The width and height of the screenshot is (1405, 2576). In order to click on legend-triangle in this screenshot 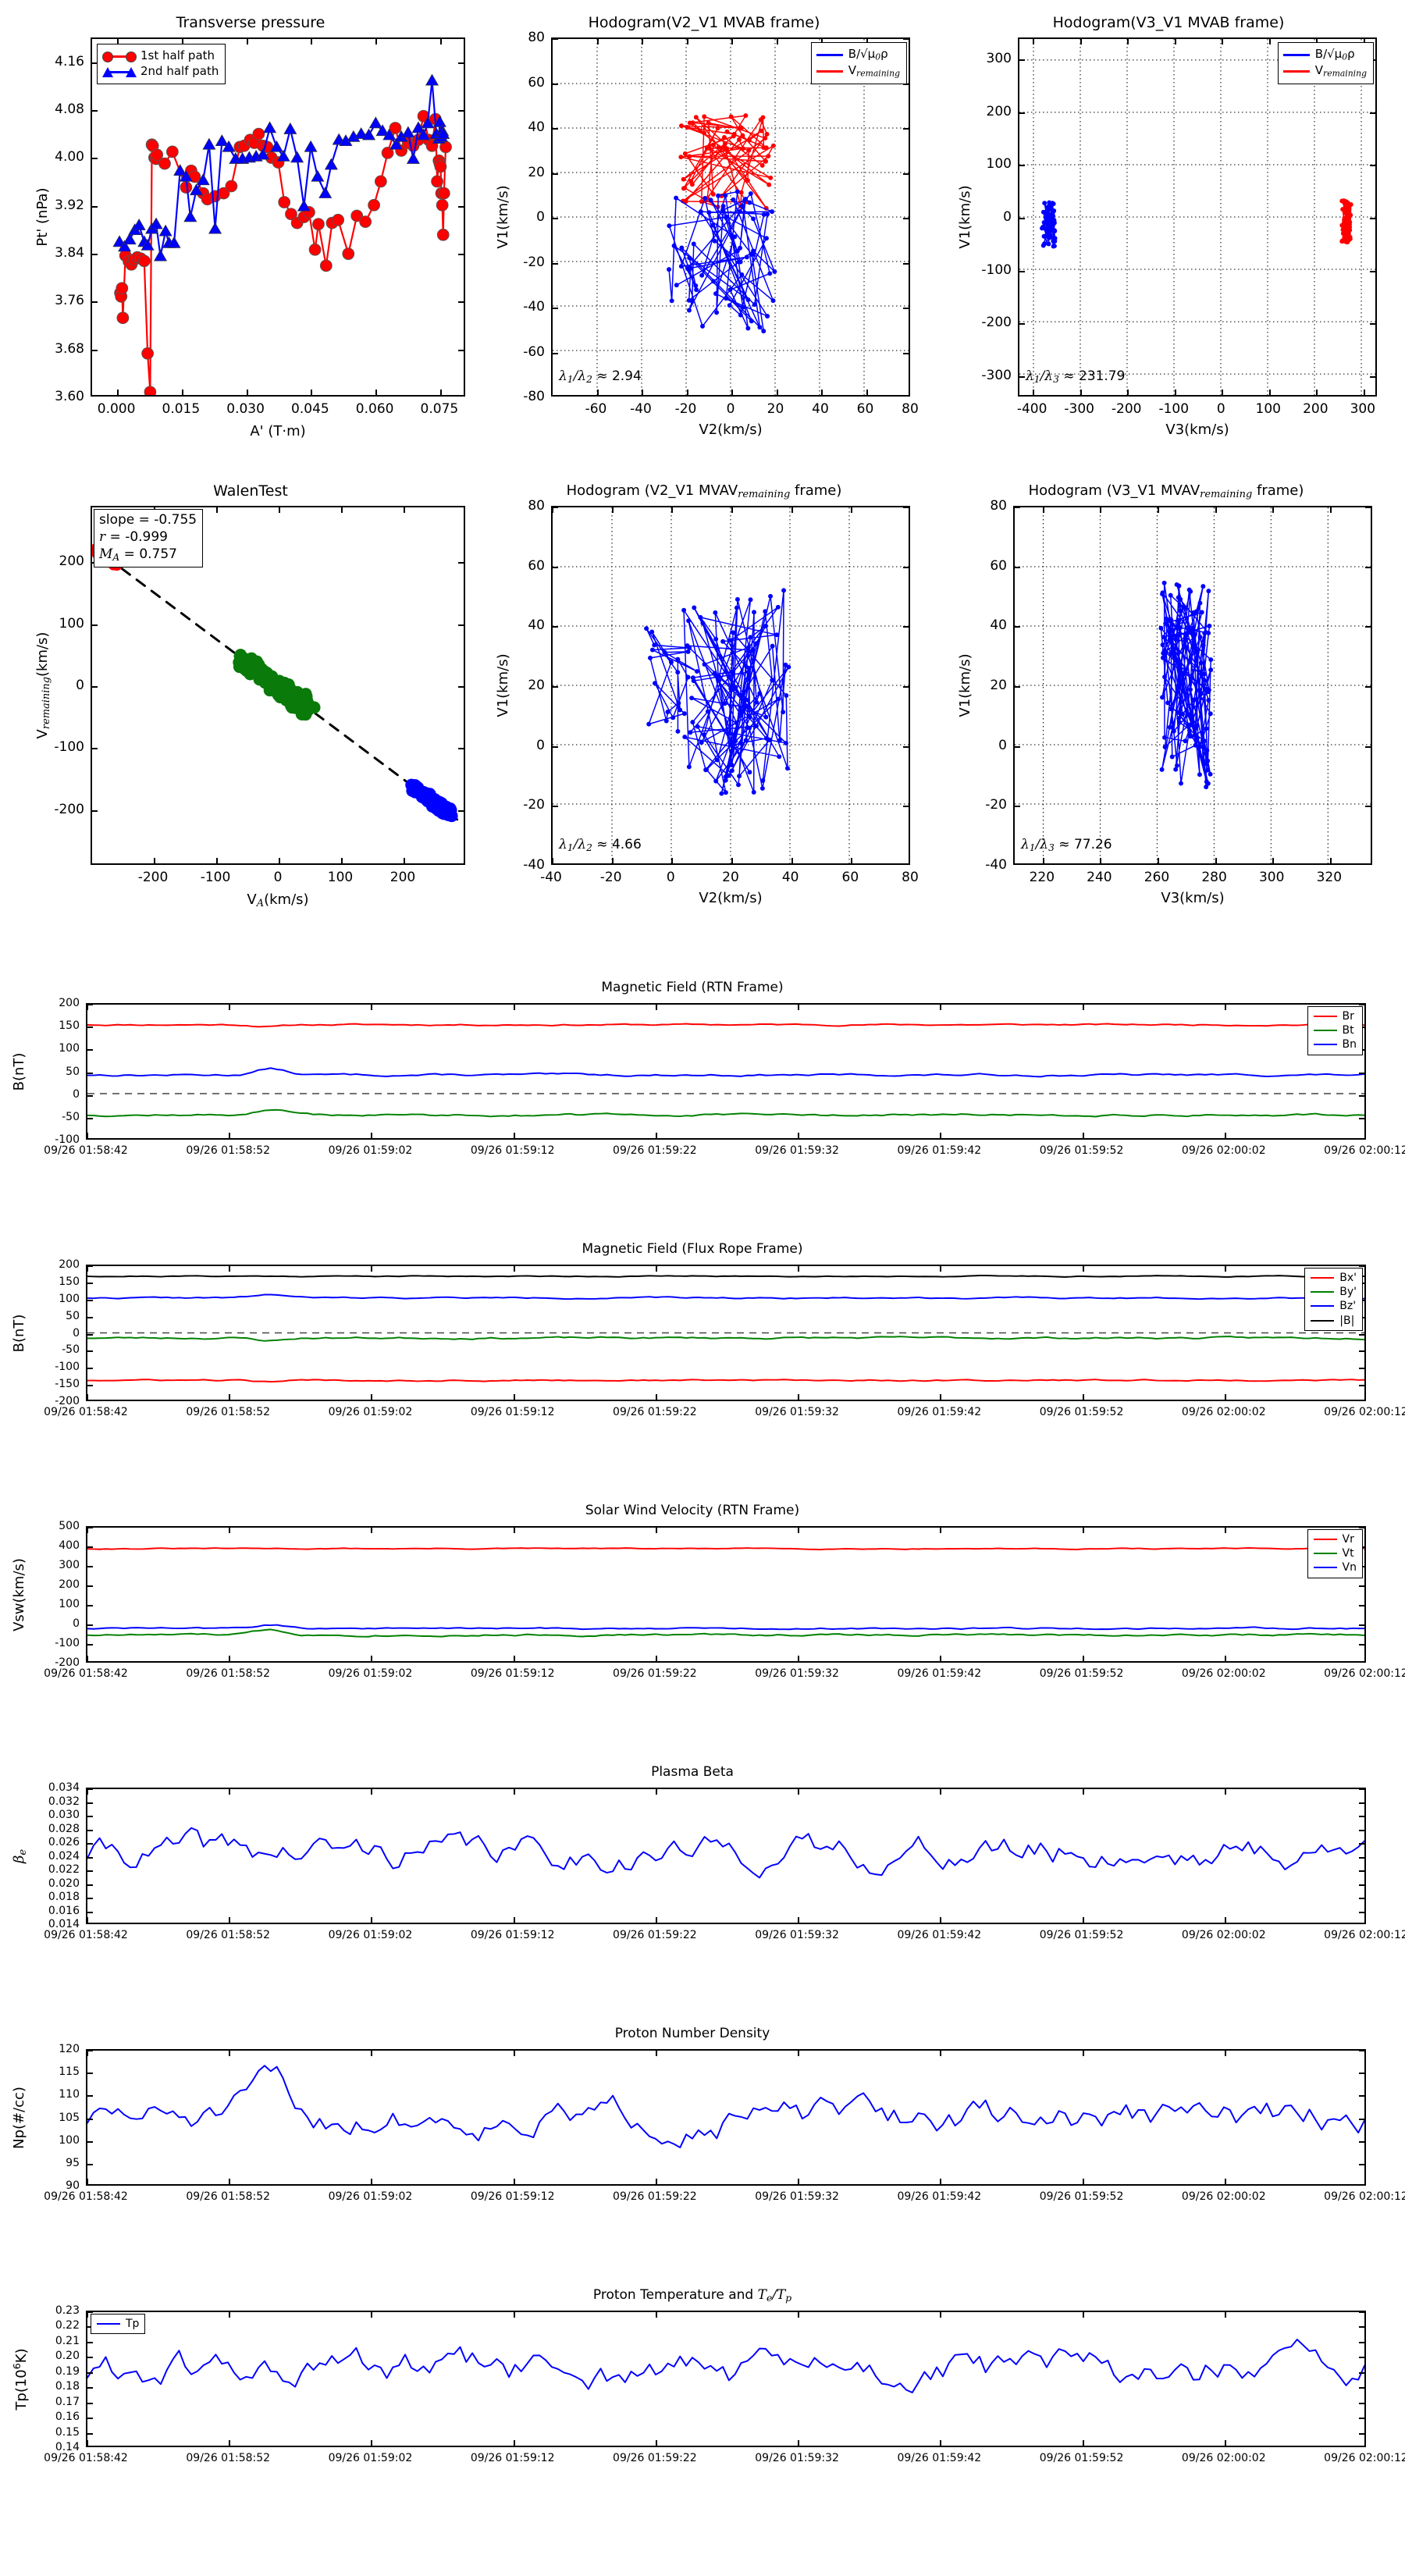, I will do `click(131, 71)`.